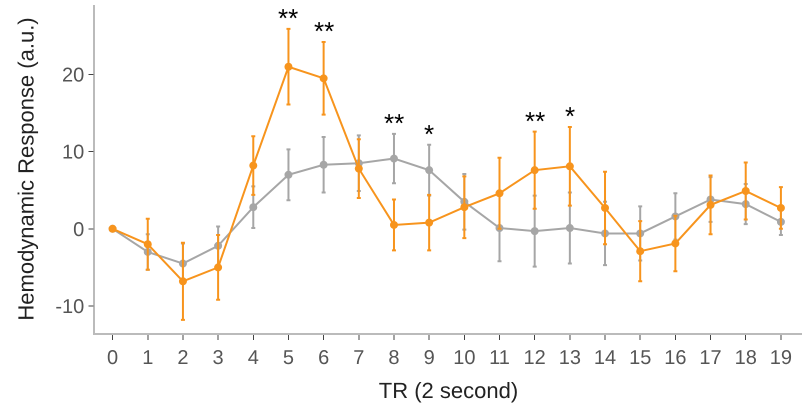 The height and width of the screenshot is (408, 807). What do you see at coordinates (69, 307) in the screenshot?
I see `y-tick-label: -10` at bounding box center [69, 307].